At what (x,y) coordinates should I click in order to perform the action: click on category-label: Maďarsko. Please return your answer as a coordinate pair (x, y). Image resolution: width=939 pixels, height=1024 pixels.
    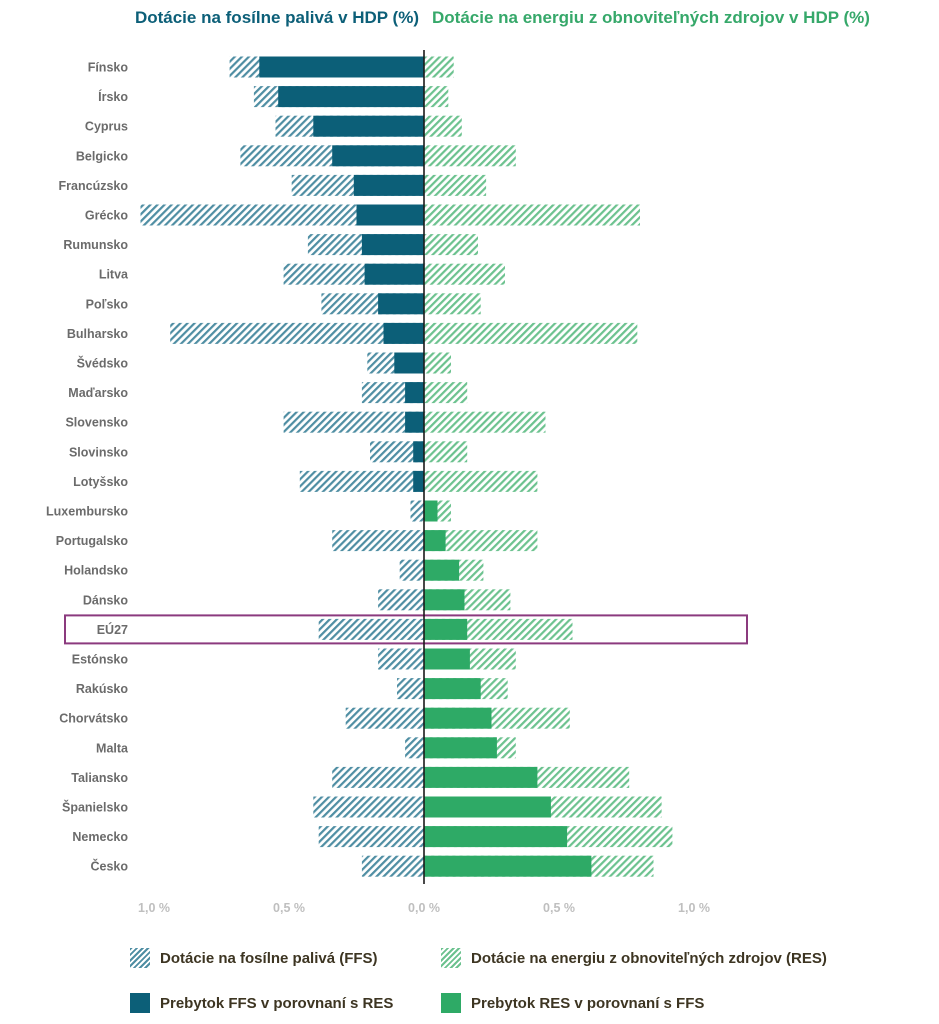
    Looking at the image, I should click on (98, 393).